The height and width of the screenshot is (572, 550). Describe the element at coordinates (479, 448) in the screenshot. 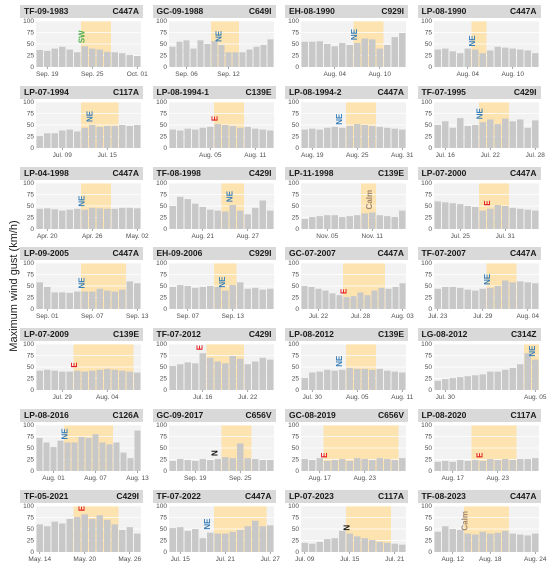

I see `station-panel: LP-08-2020 C117A 0 25 50 75 100 E Aug. 17 Aug. 23` at that location.